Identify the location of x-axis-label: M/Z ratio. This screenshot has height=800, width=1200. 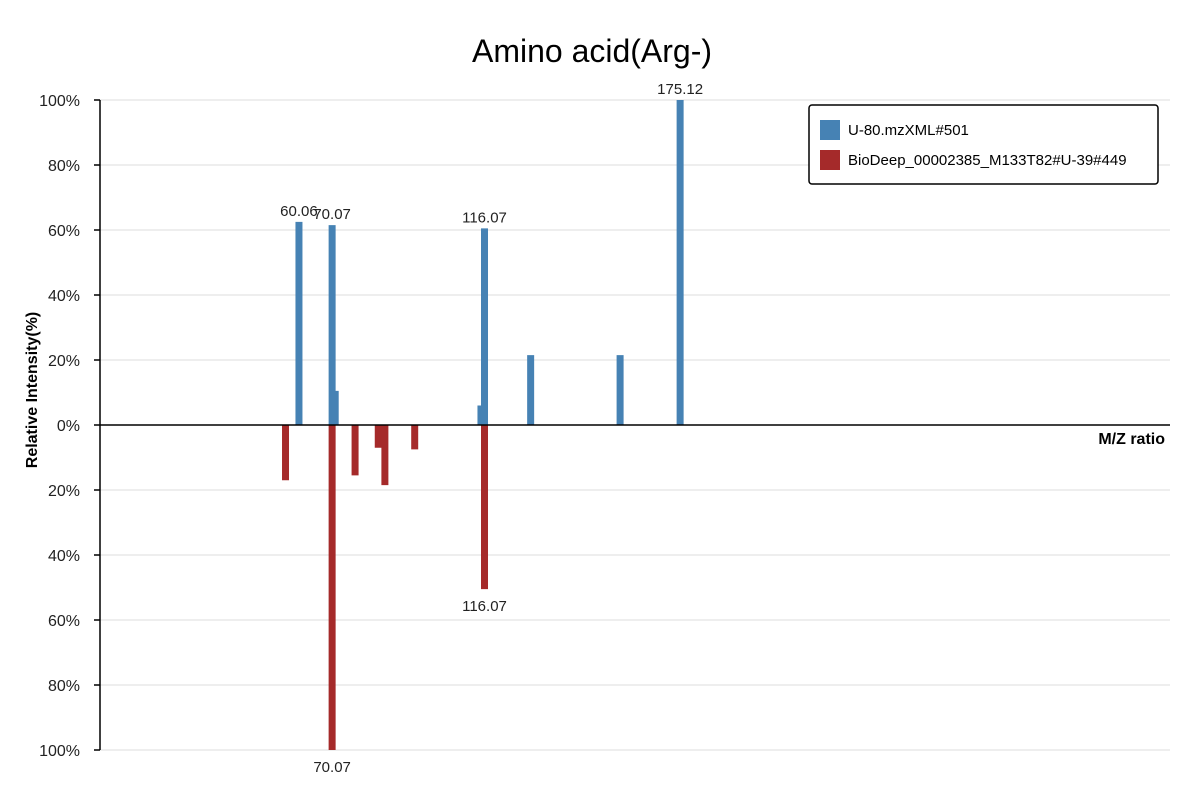
(1131, 439).